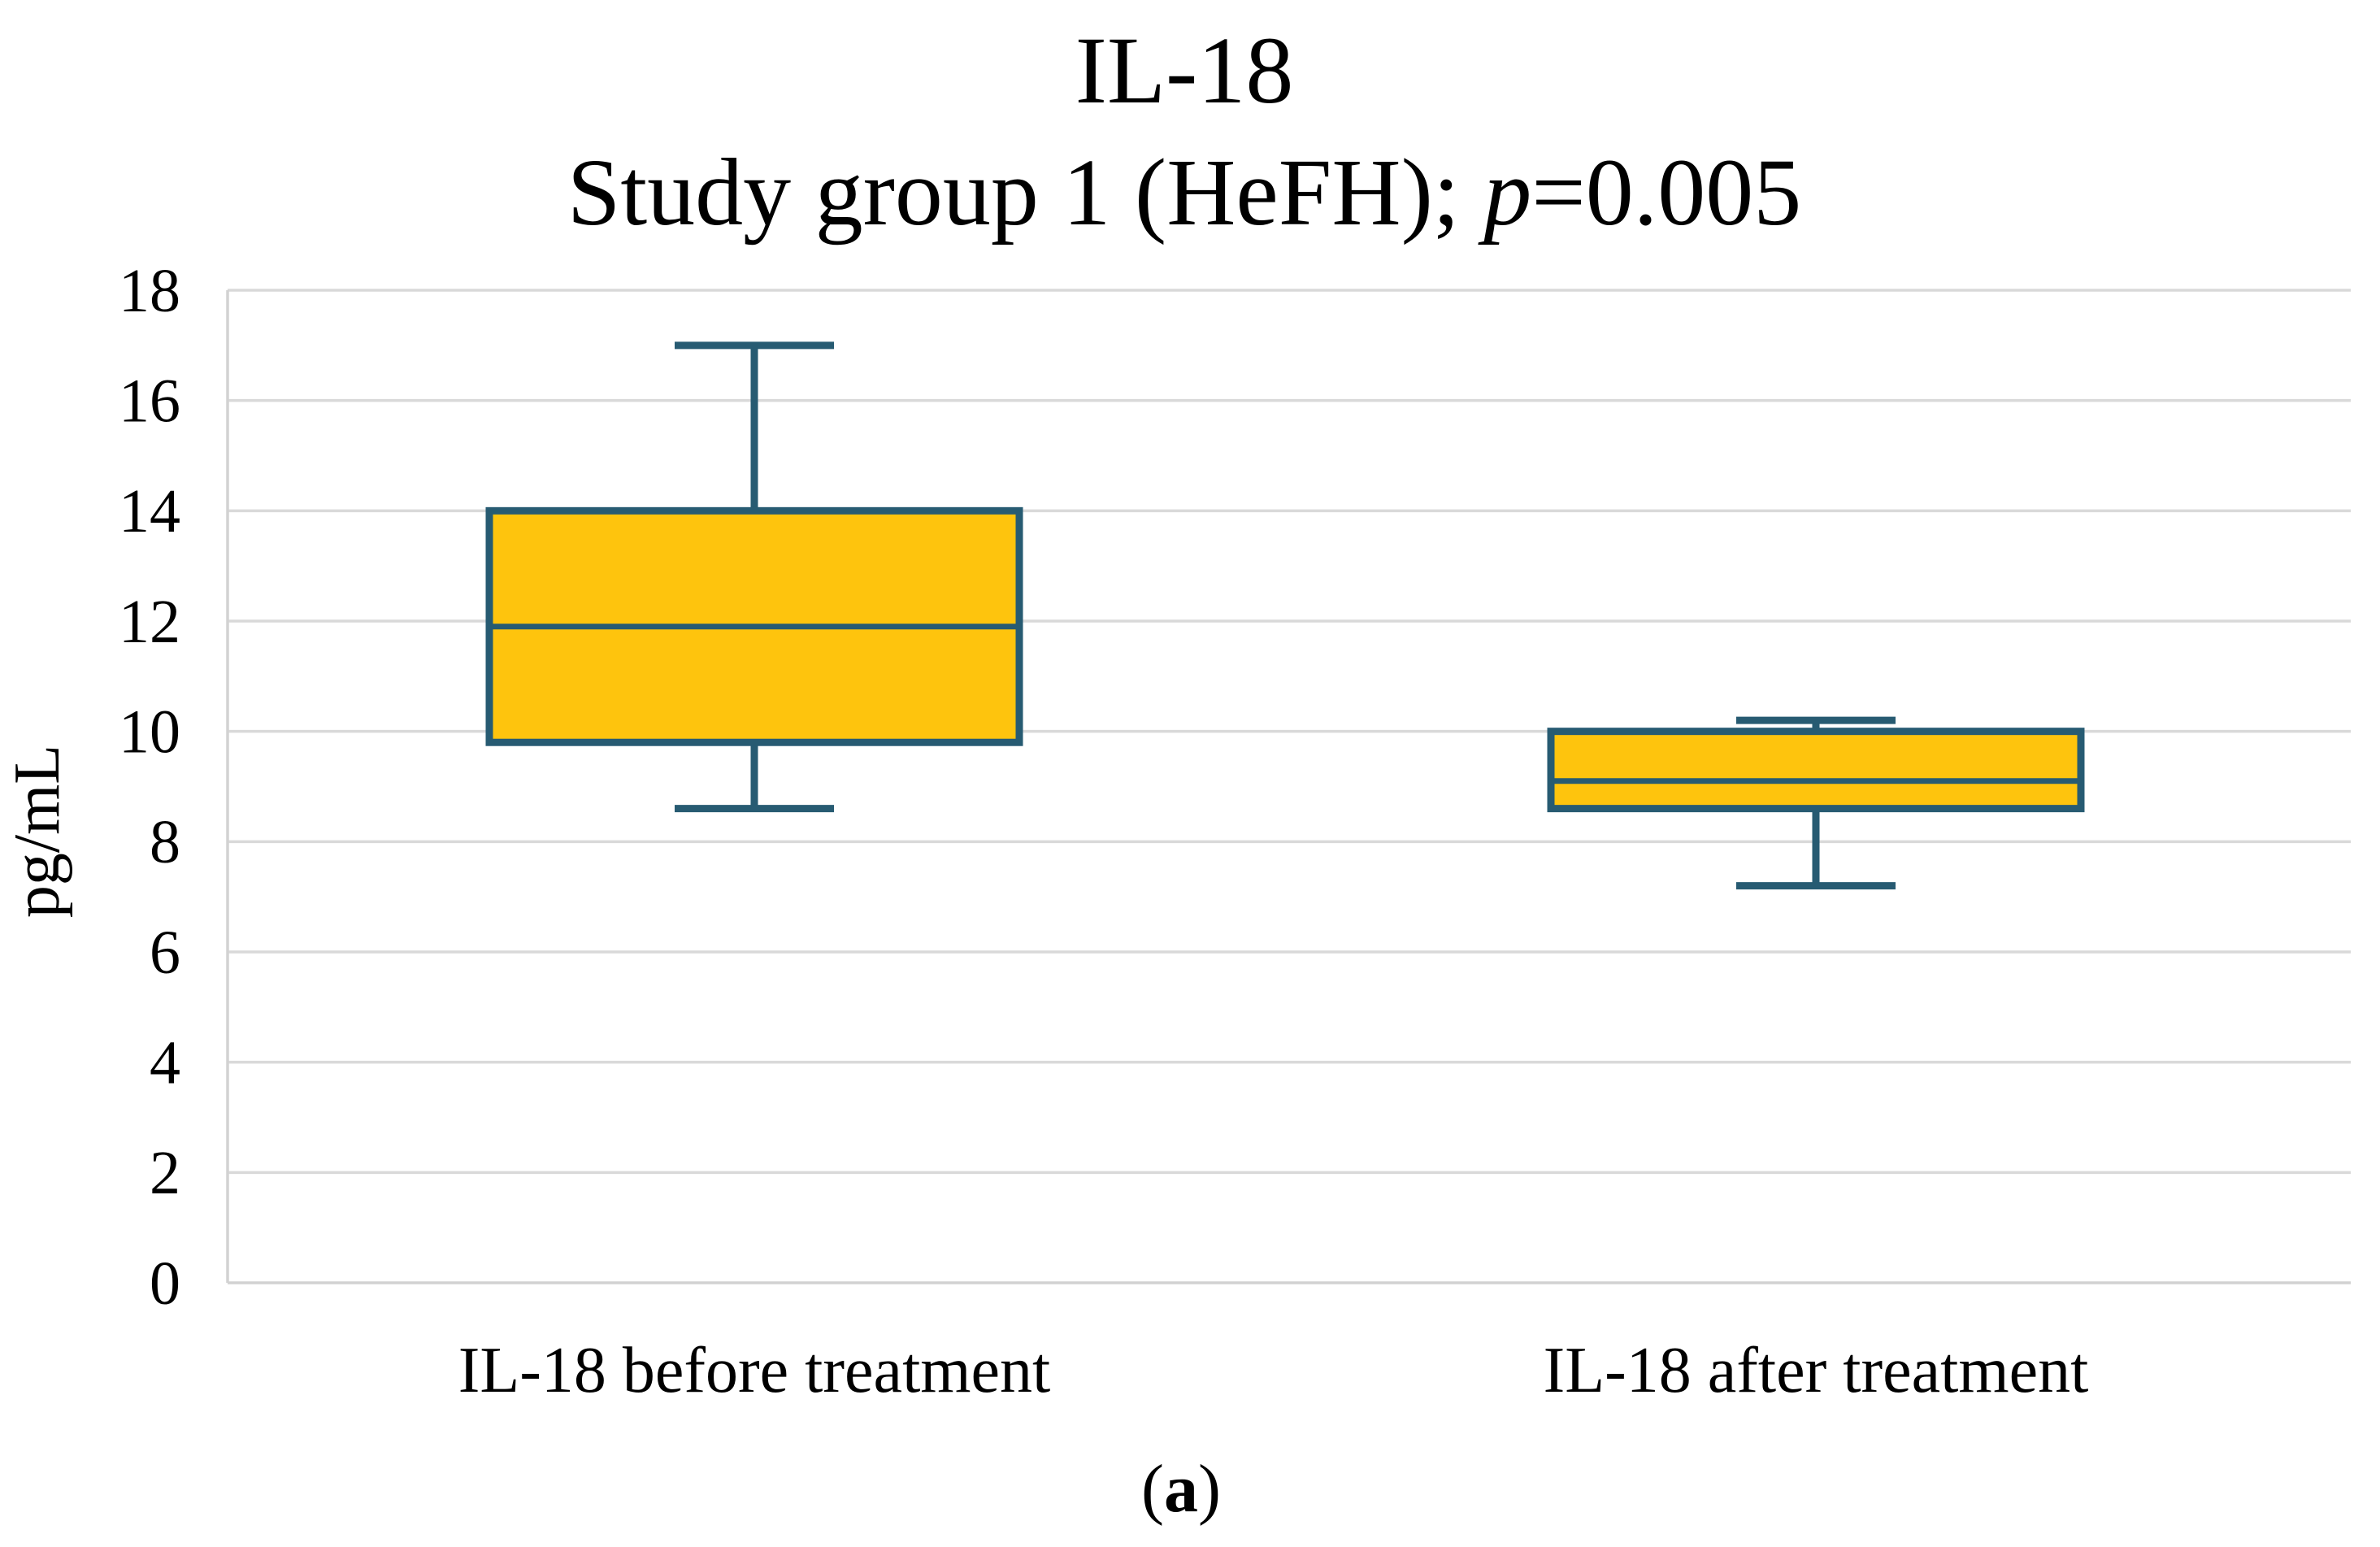 This screenshot has width=2380, height=1547. Describe the element at coordinates (165, 953) in the screenshot. I see `y-tick-label-6: 6` at that location.